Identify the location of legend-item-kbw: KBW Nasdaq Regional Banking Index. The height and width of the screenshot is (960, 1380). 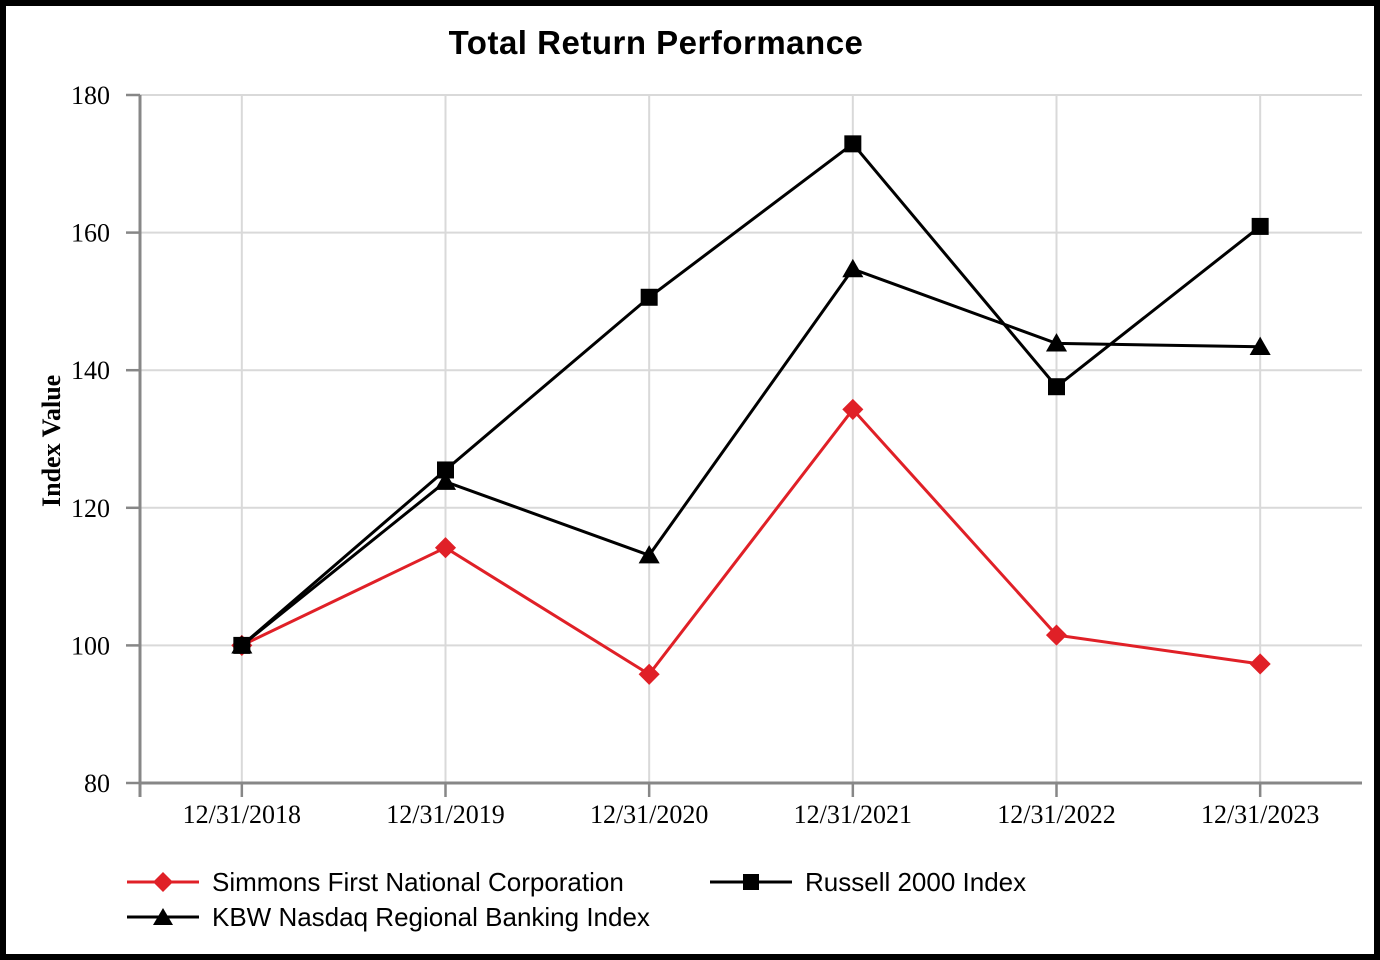
(418, 917).